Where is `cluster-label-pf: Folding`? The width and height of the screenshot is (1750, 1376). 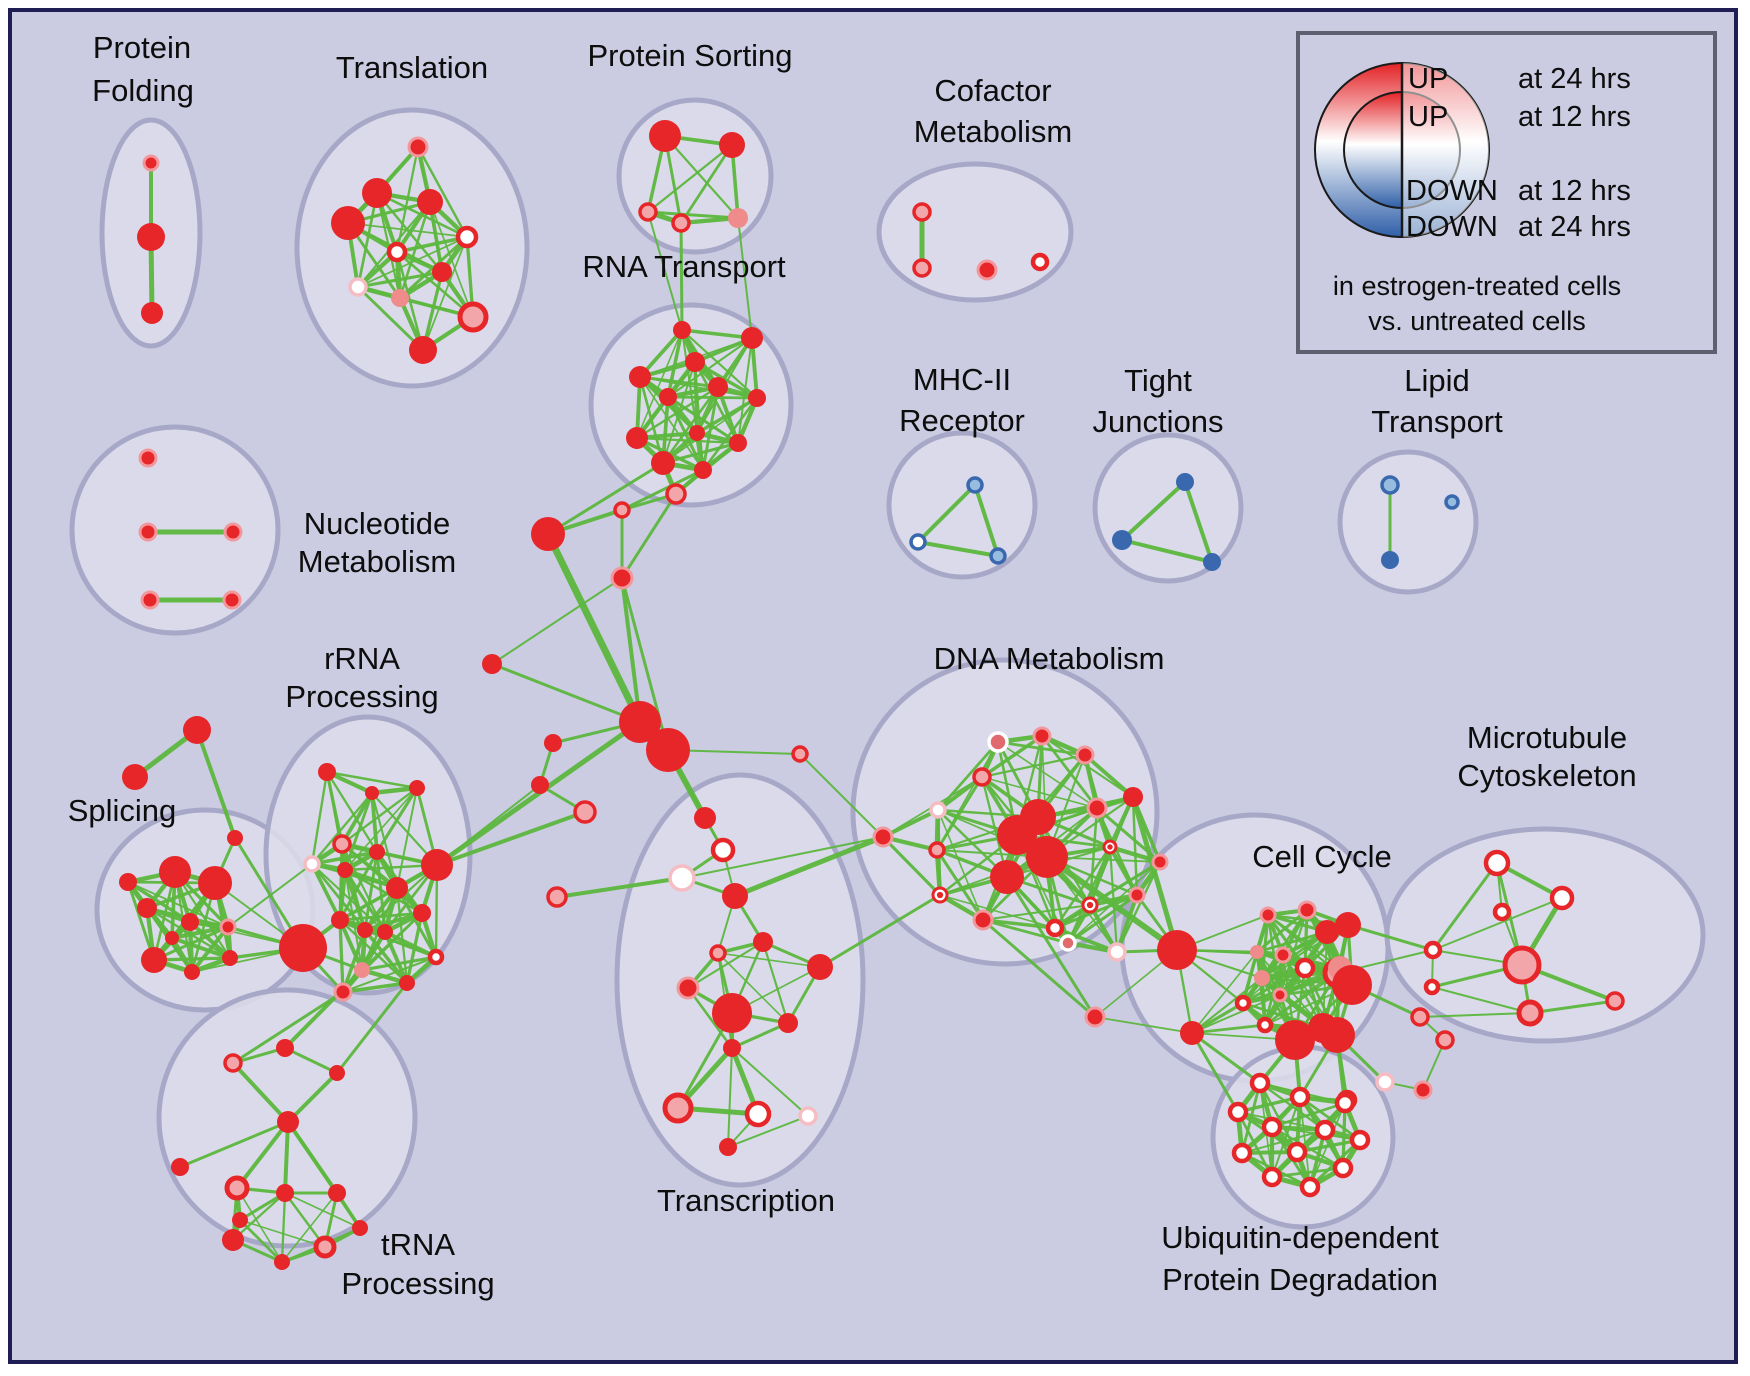 cluster-label-pf: Folding is located at coordinates (143, 90).